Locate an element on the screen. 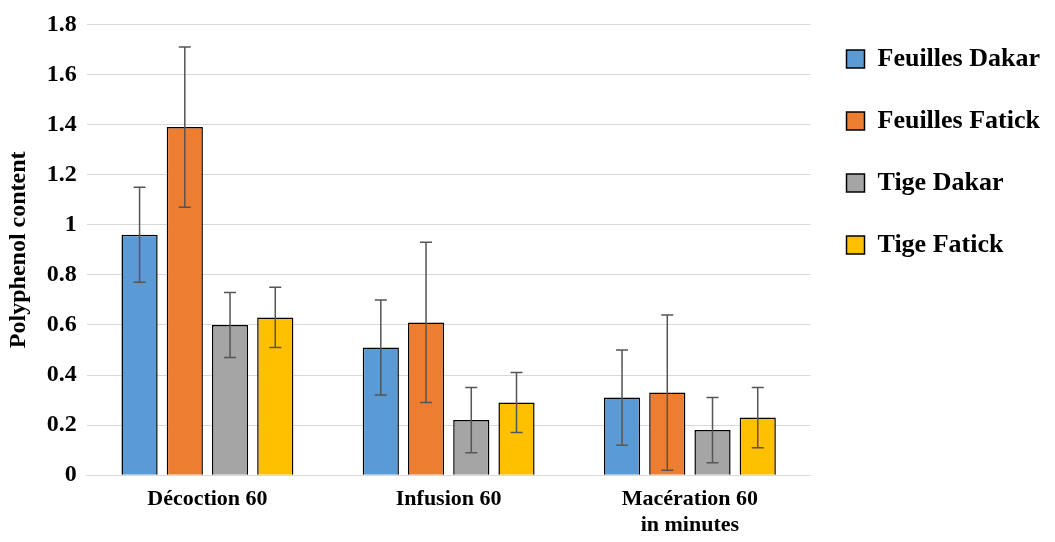  y-tick-label: 1.6 is located at coordinates (61, 72).